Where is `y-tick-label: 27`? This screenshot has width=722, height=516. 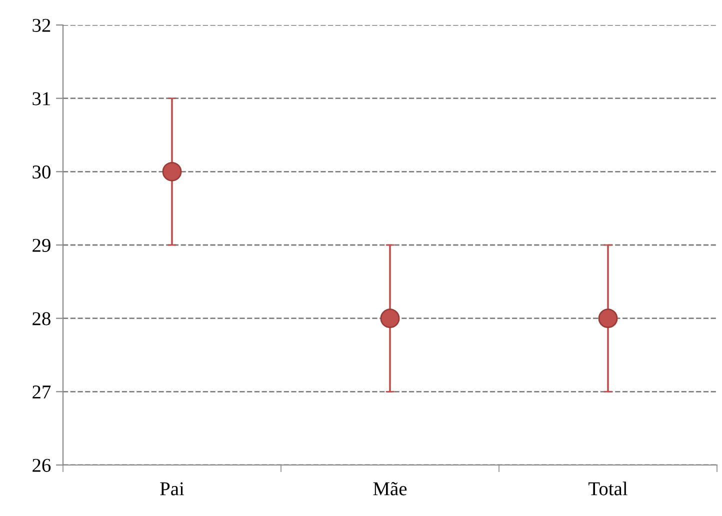 y-tick-label: 27 is located at coordinates (41, 392).